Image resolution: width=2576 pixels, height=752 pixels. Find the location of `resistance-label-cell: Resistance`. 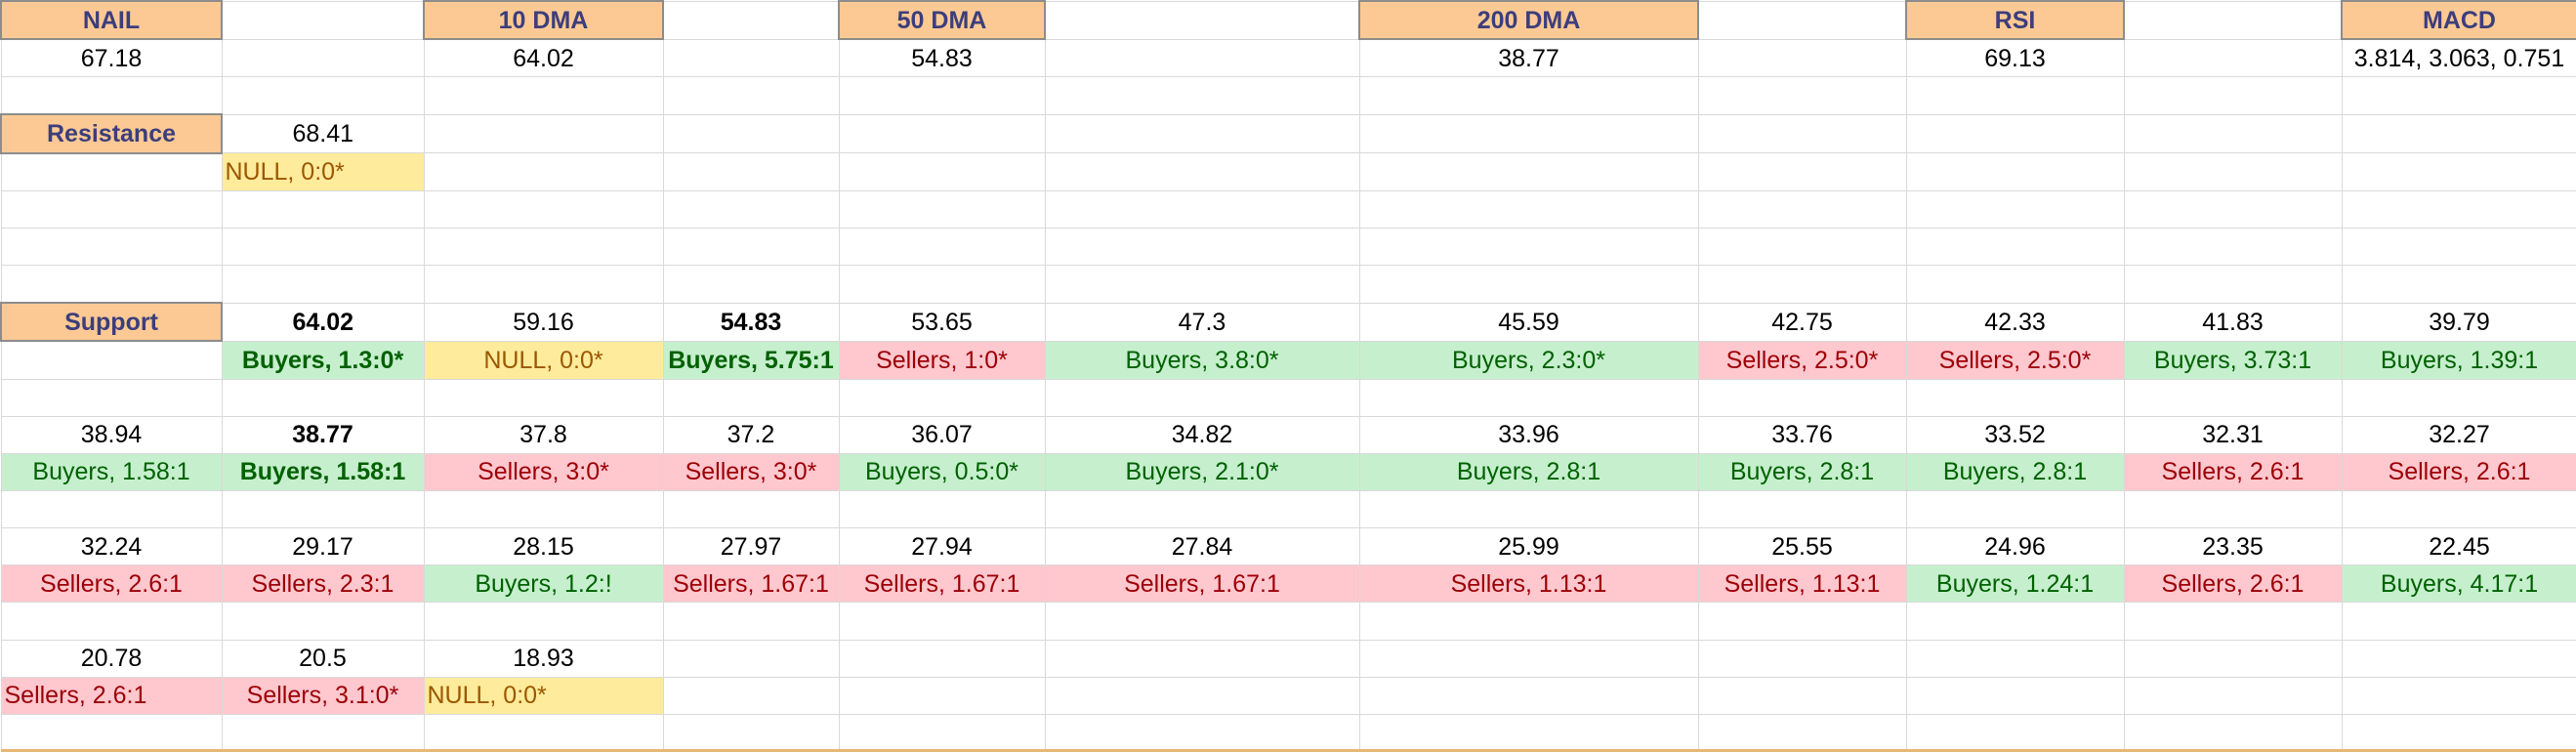

resistance-label-cell: Resistance is located at coordinates (112, 134).